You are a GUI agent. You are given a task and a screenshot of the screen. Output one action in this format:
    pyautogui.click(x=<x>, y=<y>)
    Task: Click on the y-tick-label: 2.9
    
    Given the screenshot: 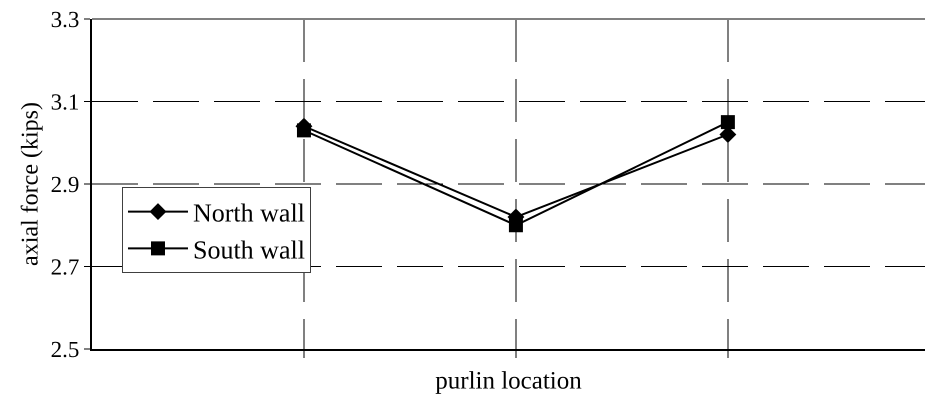 What is the action you would take?
    pyautogui.click(x=65, y=185)
    